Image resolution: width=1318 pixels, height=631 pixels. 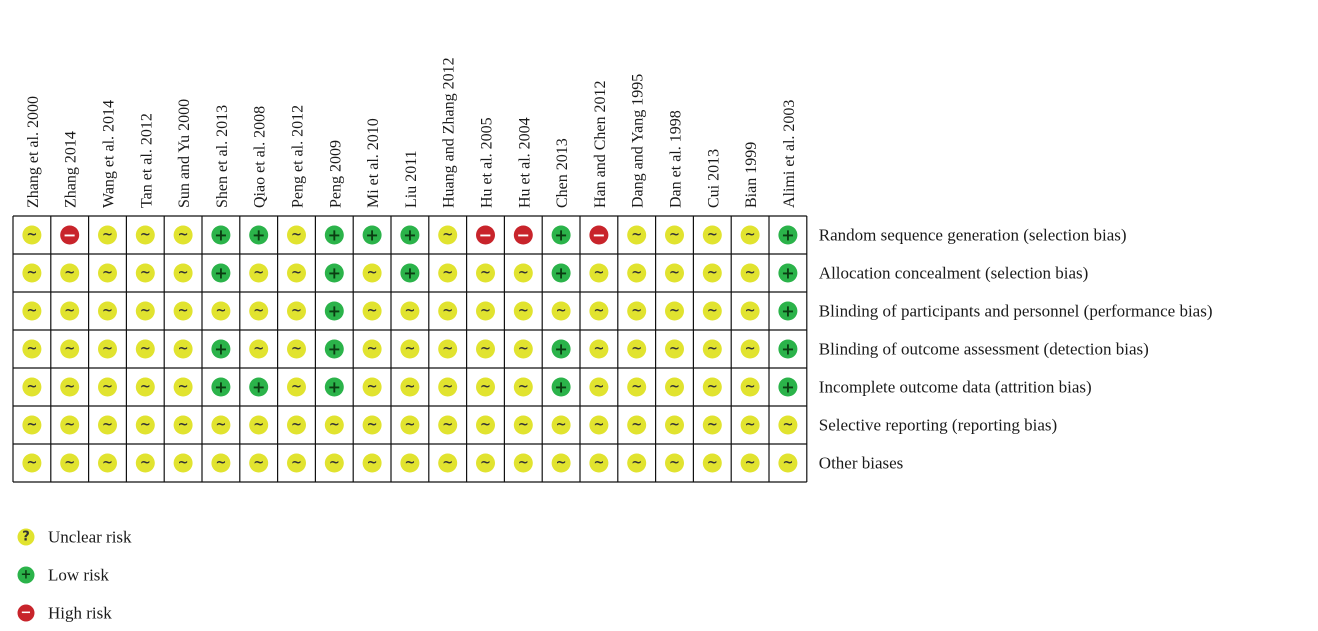 I want to click on study-label: Cui 2013, so click(x=713, y=178).